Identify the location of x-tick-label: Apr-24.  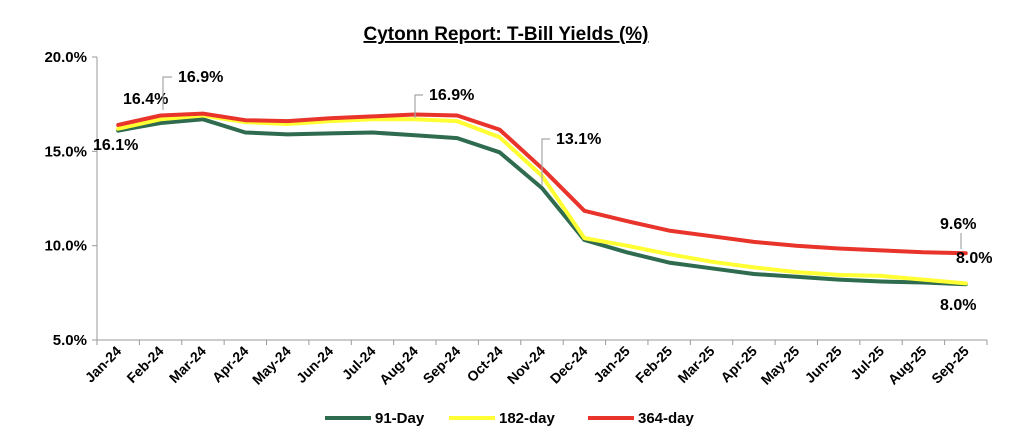
(230, 364).